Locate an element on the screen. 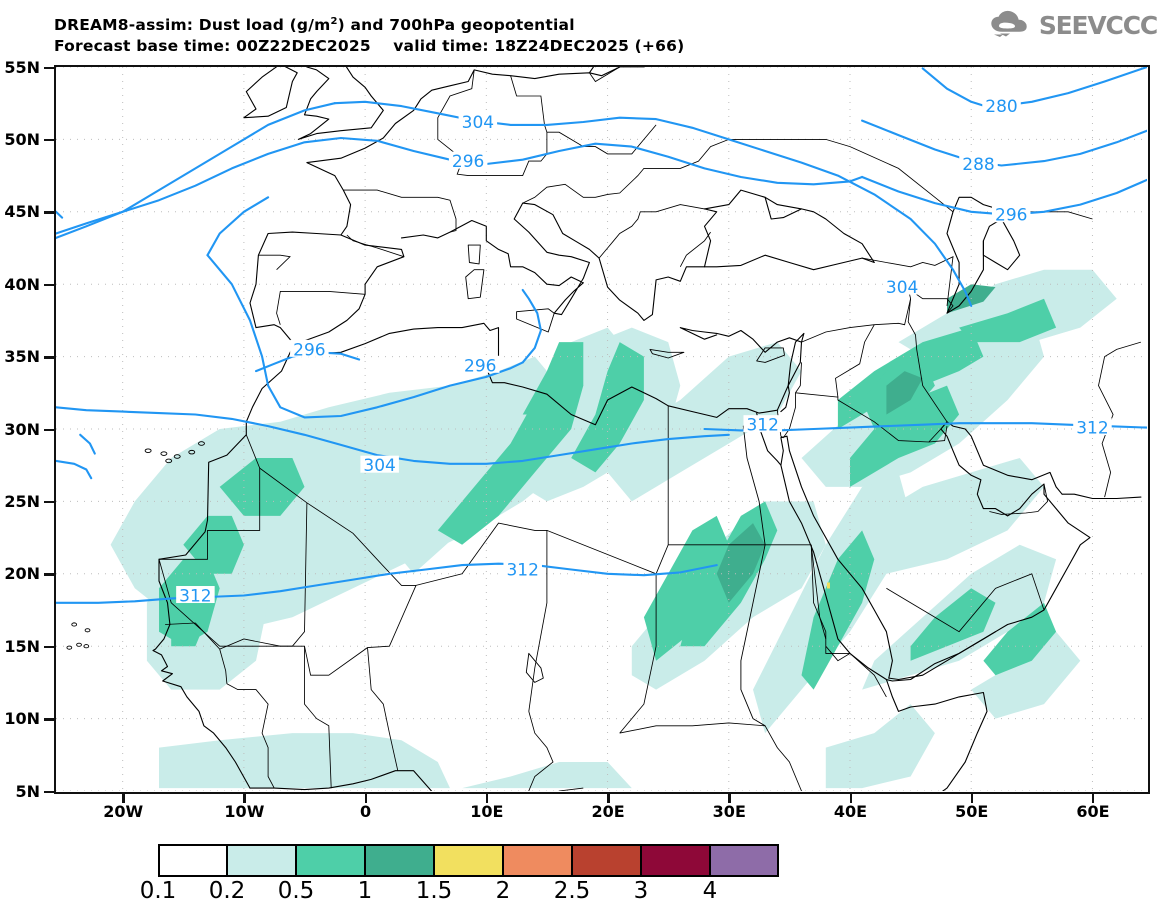  title-superscript: 2 is located at coordinates (334, 21).